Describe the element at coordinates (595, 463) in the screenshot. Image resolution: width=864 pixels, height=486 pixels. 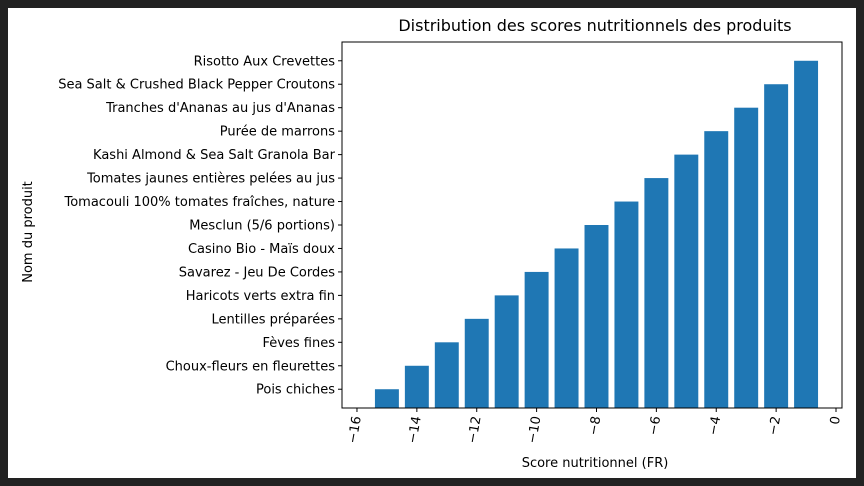
I see `x-axis-label: Score nutritionnel (FR)` at that location.